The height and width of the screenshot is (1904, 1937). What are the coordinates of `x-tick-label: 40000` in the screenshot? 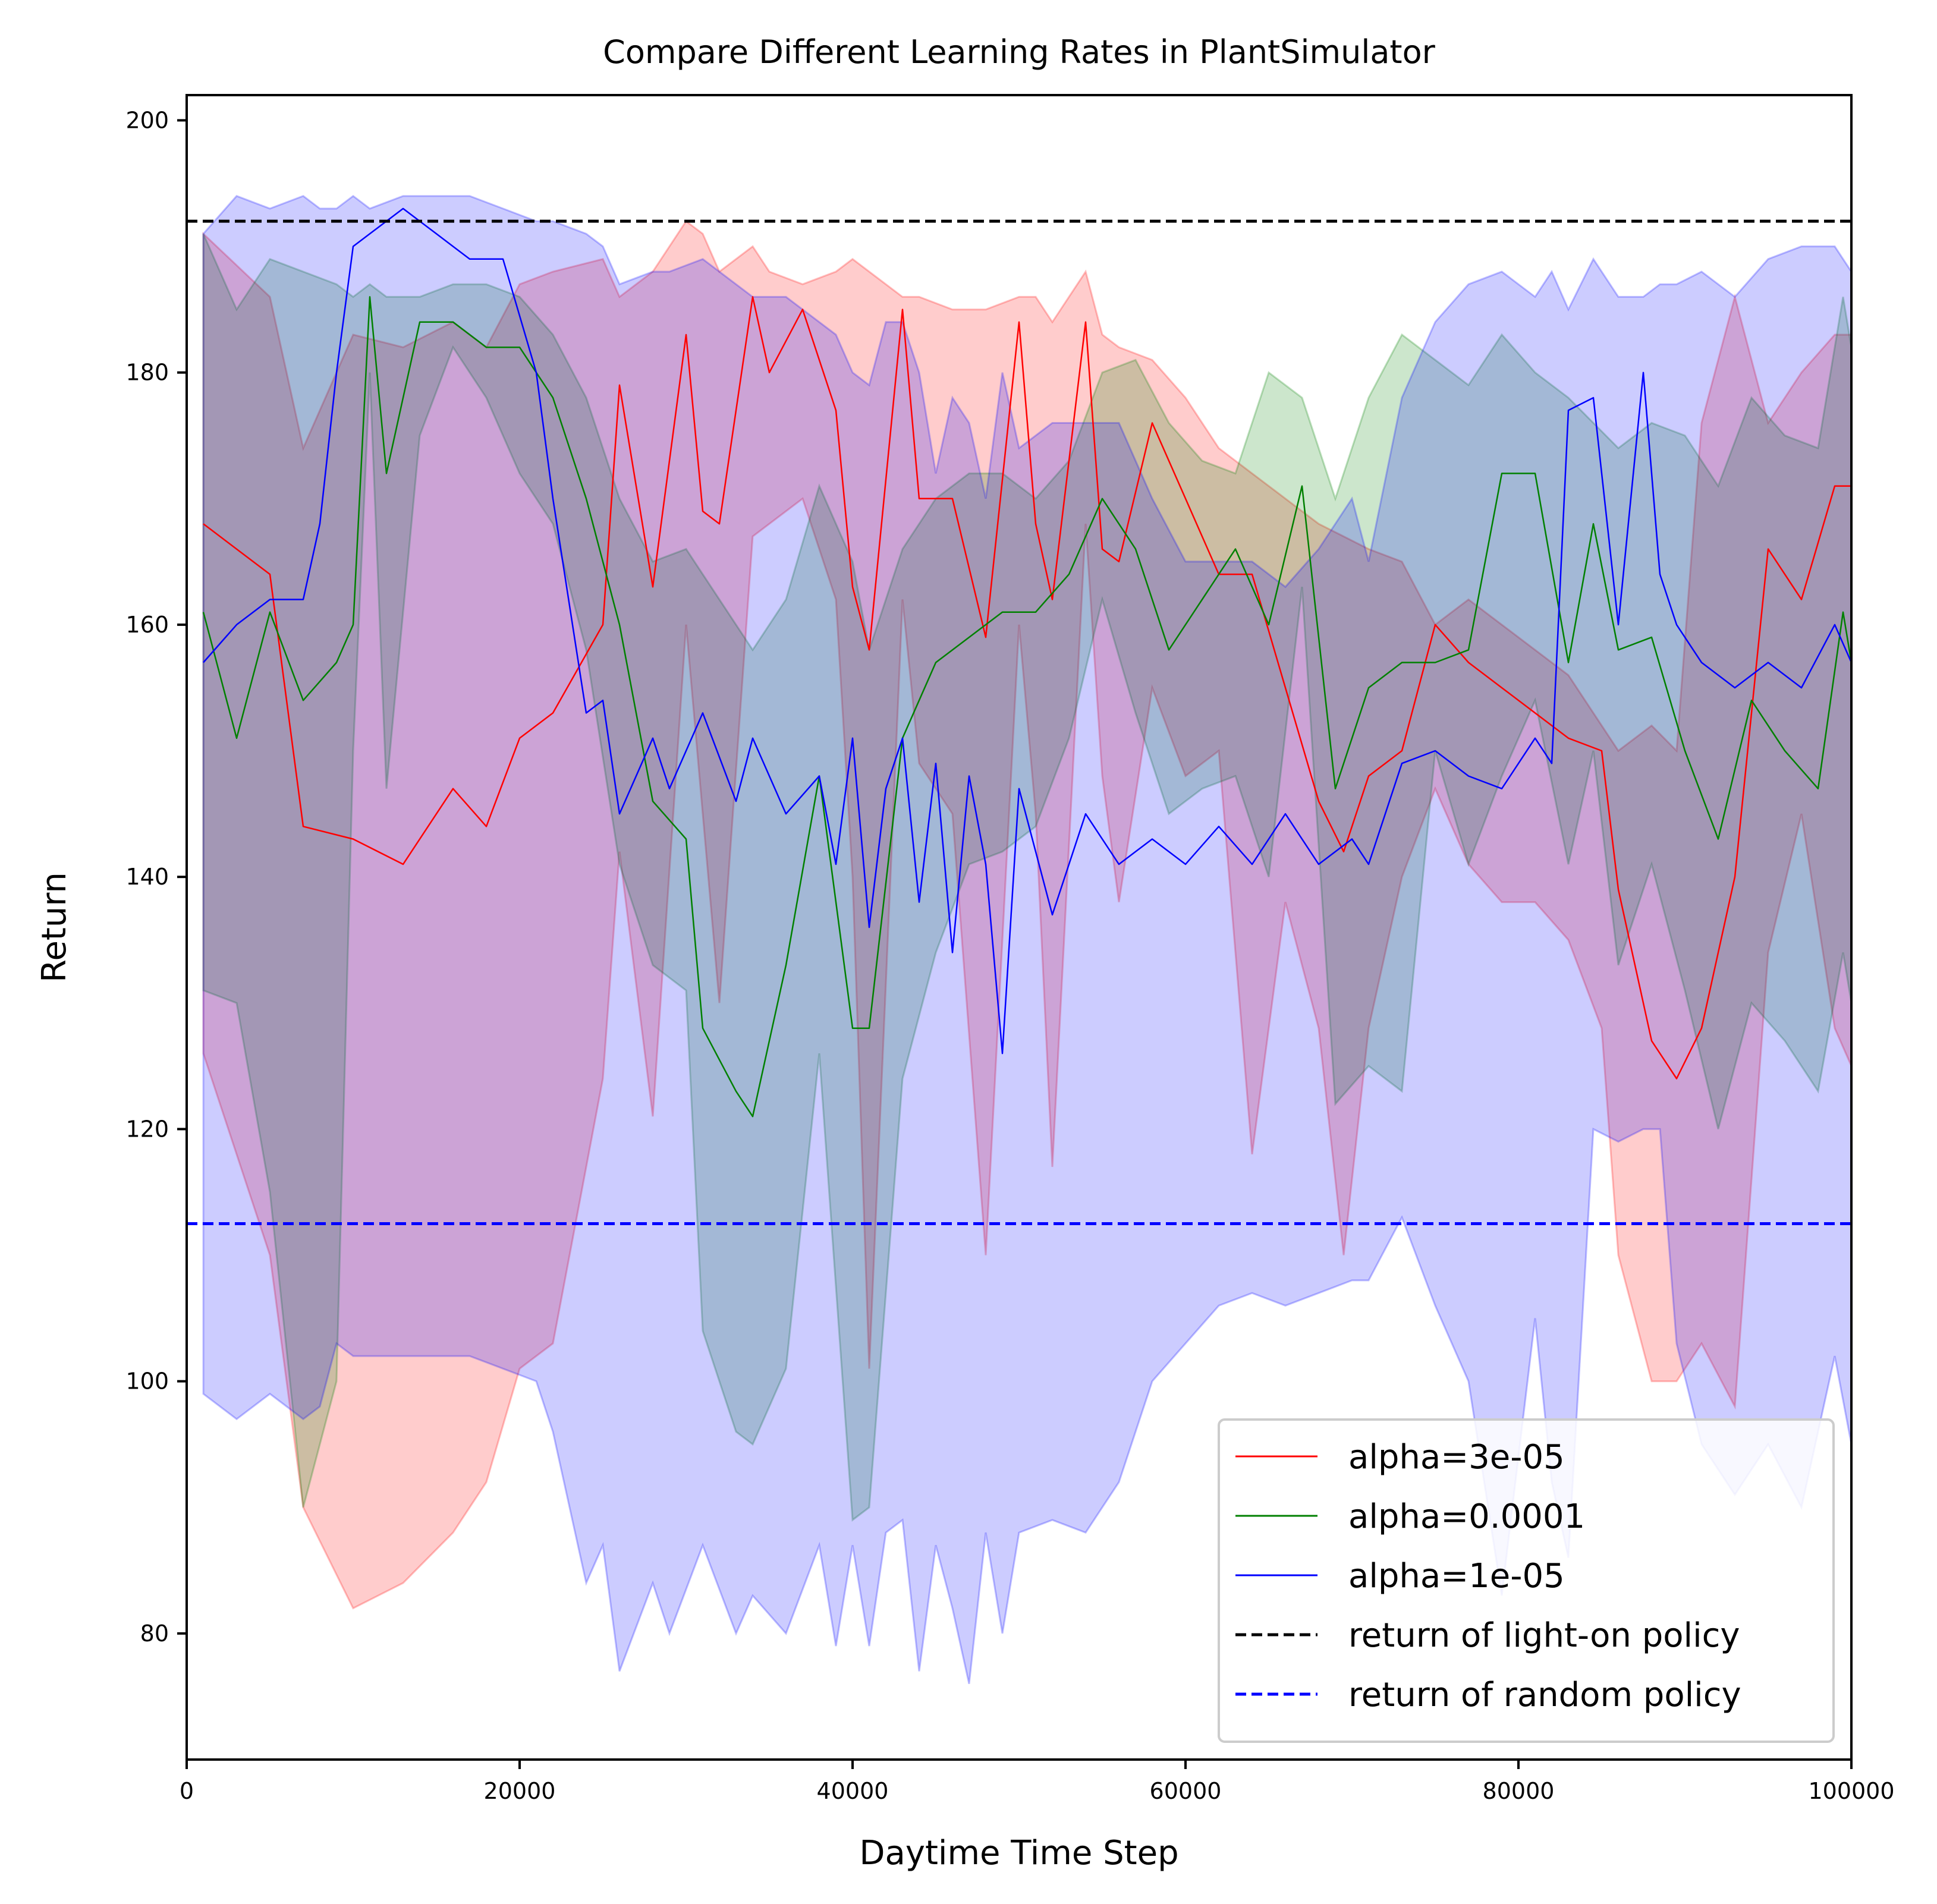 It's located at (853, 1791).